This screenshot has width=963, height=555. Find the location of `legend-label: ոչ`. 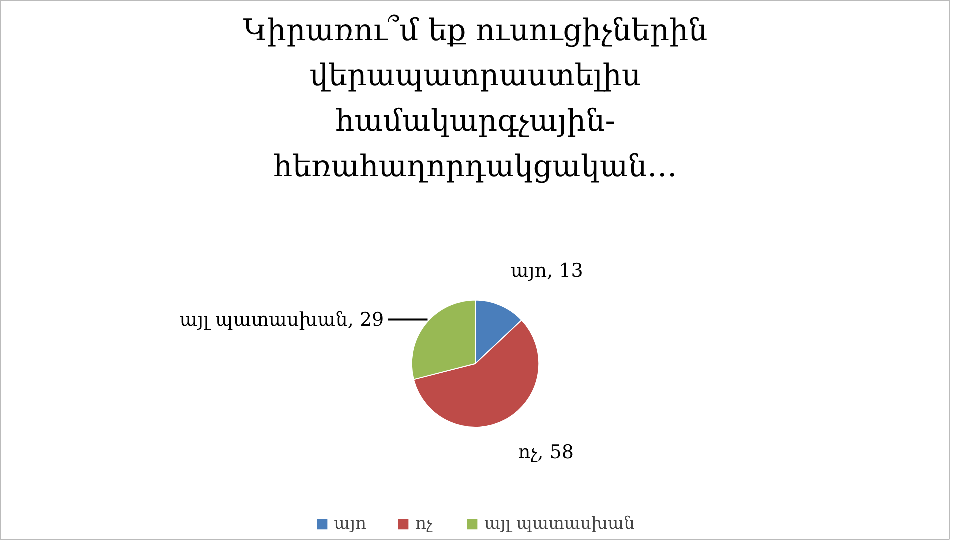

legend-label: ոչ is located at coordinates (424, 524).